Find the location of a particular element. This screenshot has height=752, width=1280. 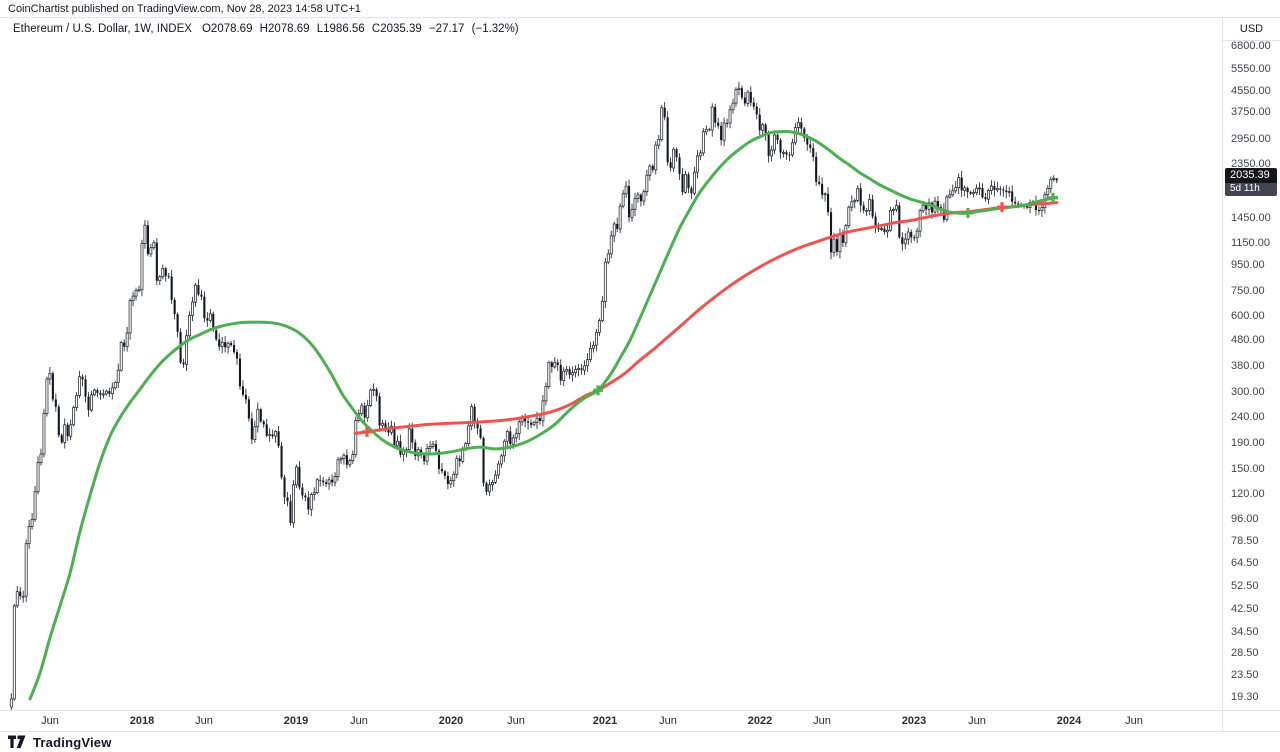

x-tick-year-label: 2020 is located at coordinates (451, 721).